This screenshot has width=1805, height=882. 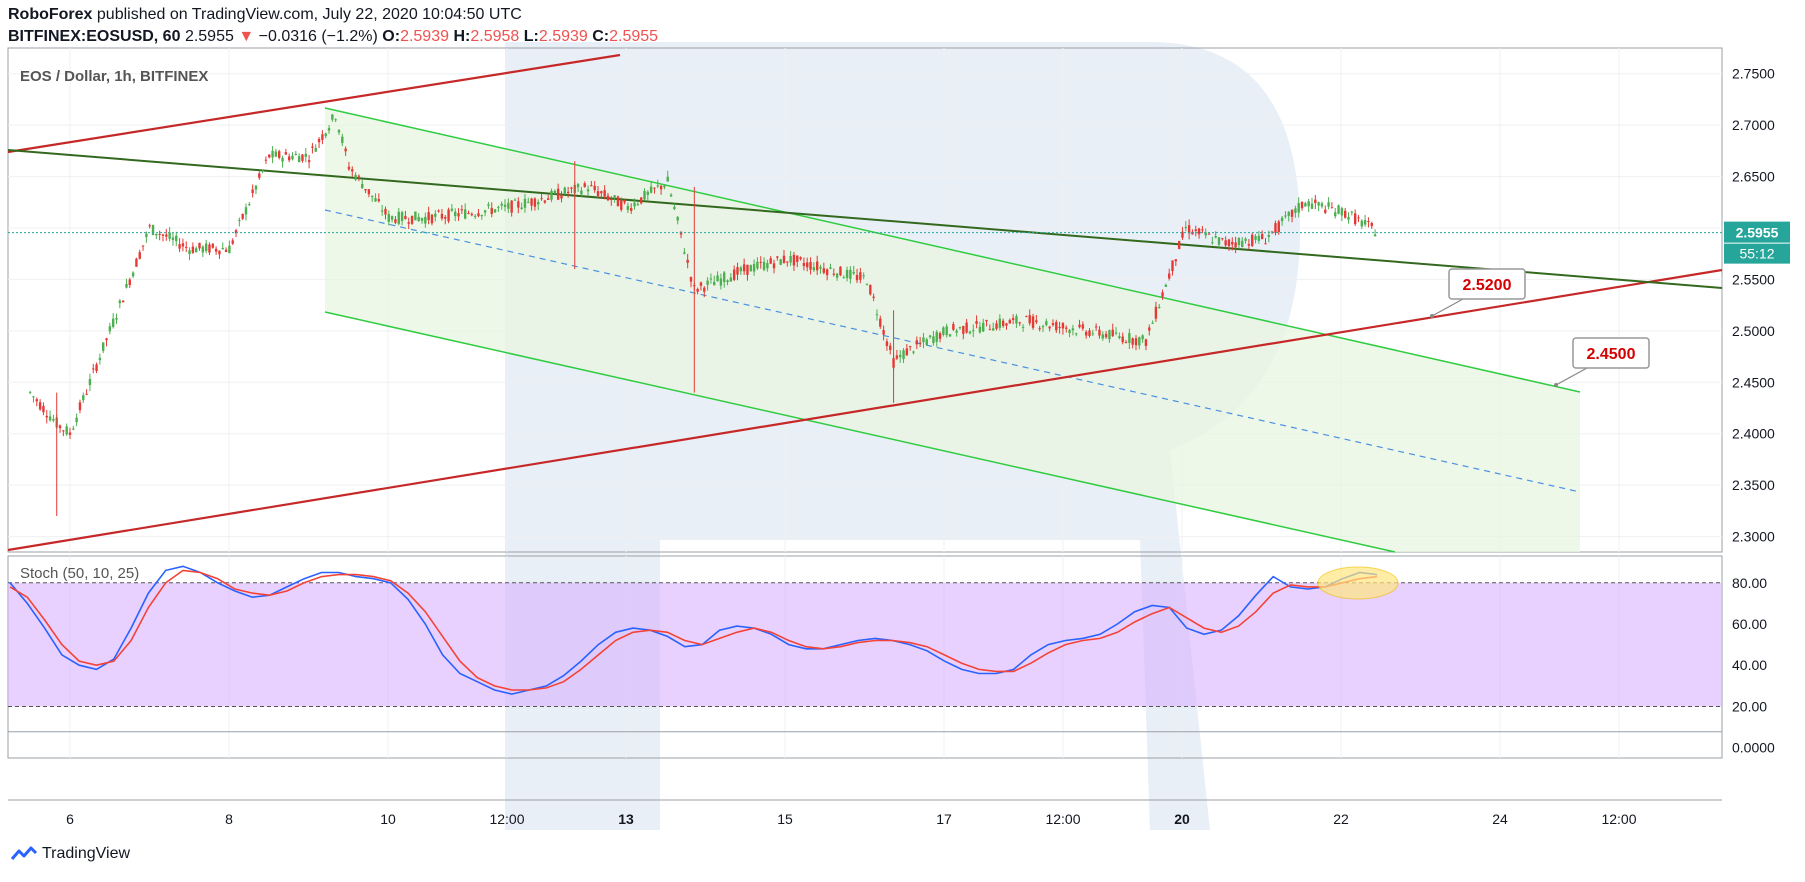 I want to click on low-label: L:, so click(x=531, y=36).